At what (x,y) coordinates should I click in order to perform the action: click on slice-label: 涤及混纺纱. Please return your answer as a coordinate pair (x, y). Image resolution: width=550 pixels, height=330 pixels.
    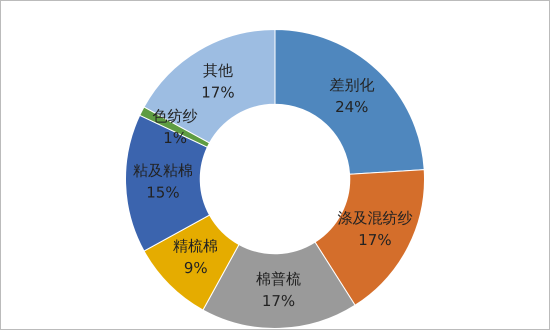
    Looking at the image, I should click on (374, 217).